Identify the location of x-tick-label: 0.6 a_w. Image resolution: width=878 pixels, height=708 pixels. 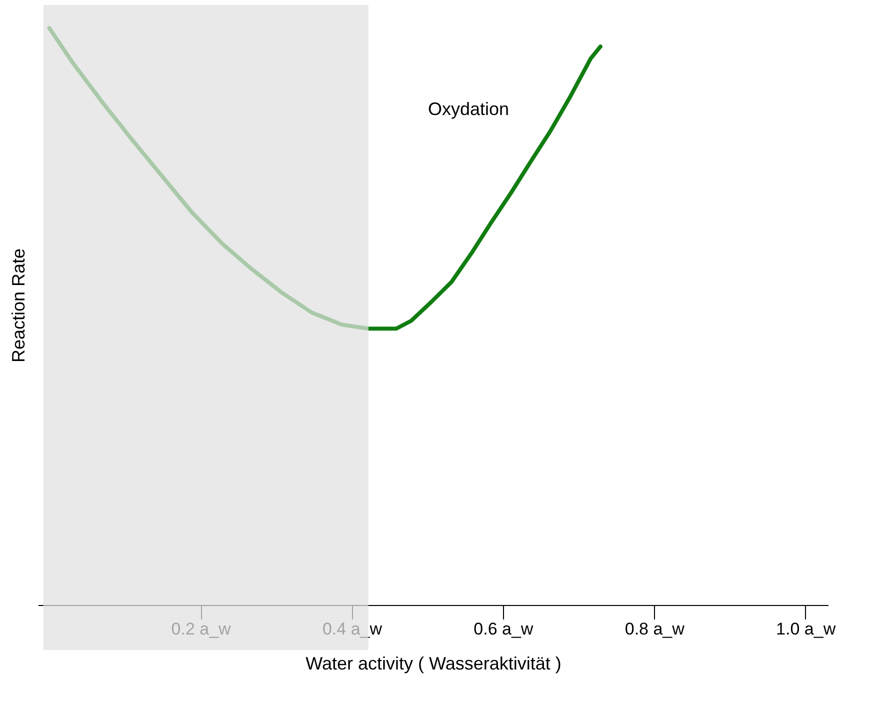
(504, 629).